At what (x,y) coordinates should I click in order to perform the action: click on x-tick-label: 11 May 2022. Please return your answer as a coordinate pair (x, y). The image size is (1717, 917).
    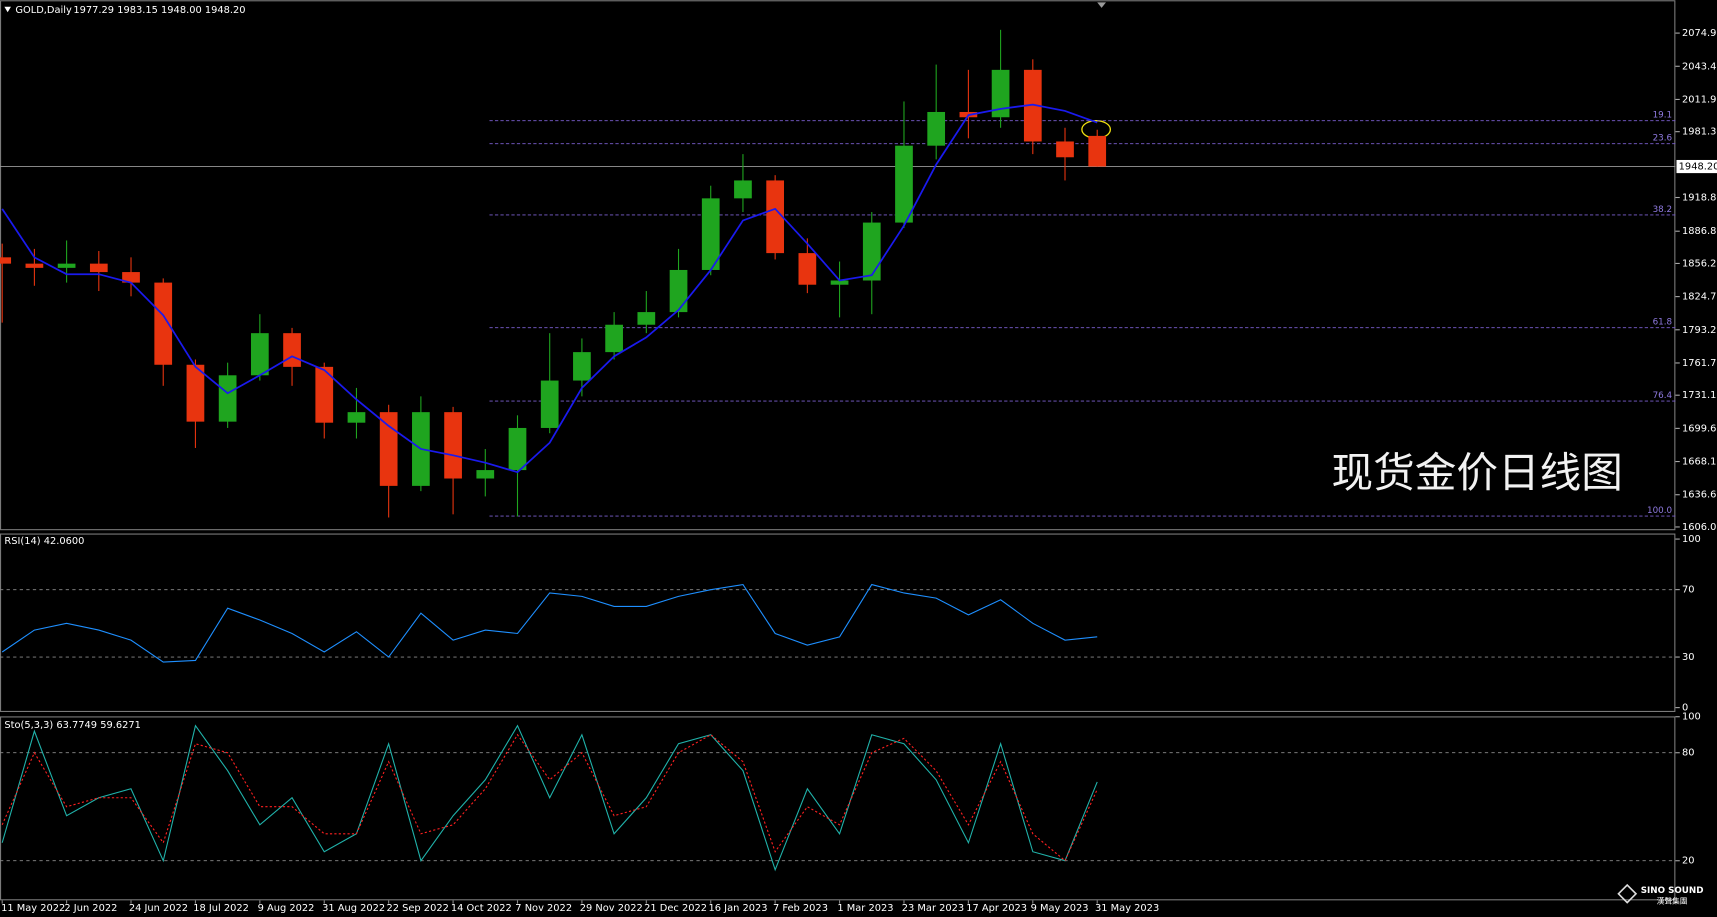
    Looking at the image, I should click on (33, 908).